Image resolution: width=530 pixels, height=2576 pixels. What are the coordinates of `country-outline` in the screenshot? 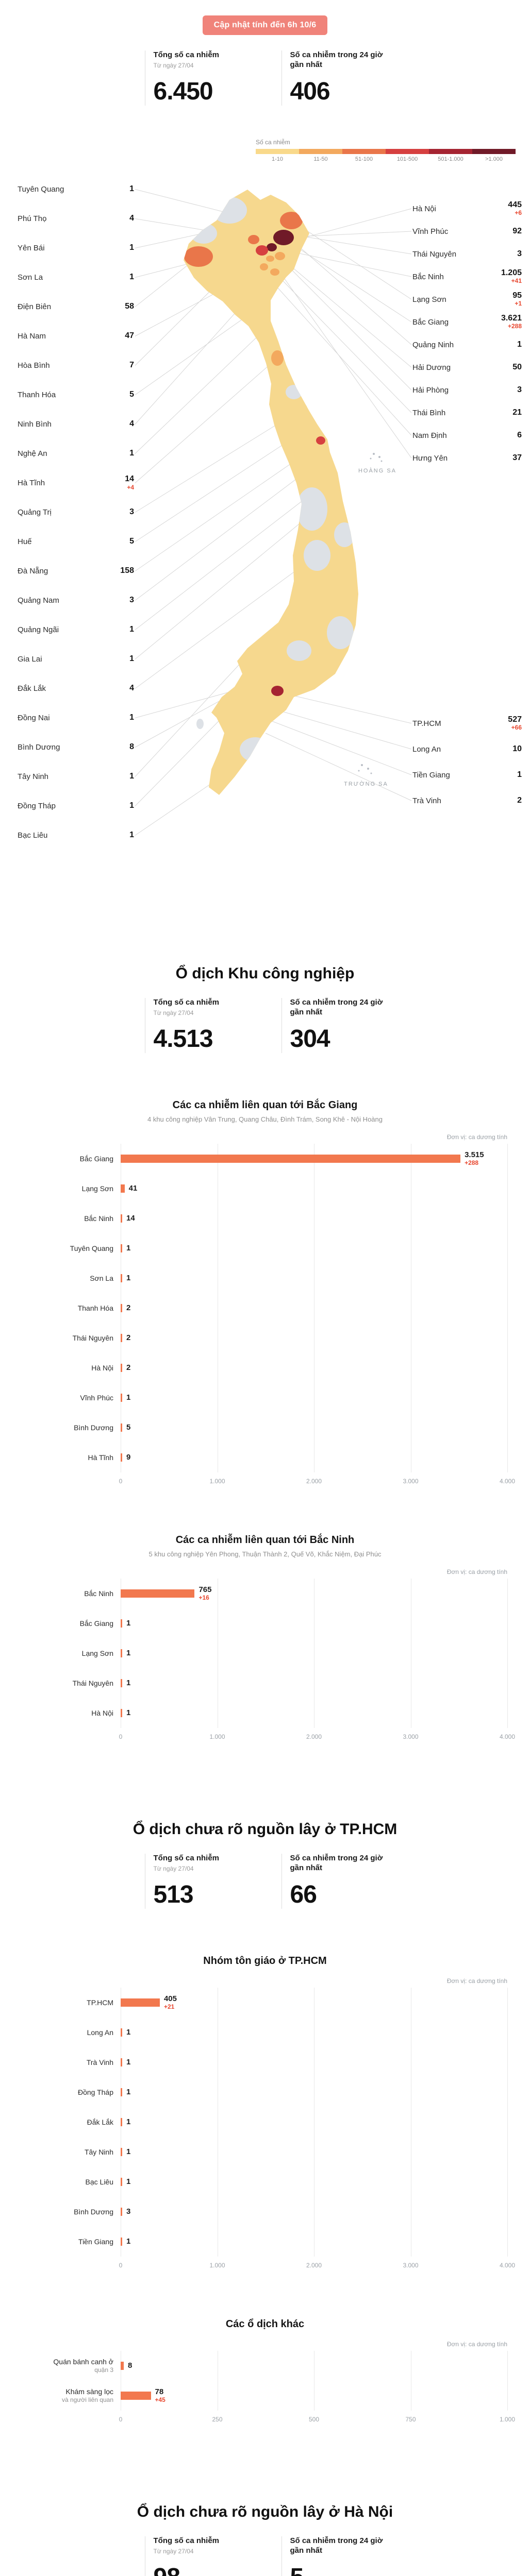 It's located at (271, 492).